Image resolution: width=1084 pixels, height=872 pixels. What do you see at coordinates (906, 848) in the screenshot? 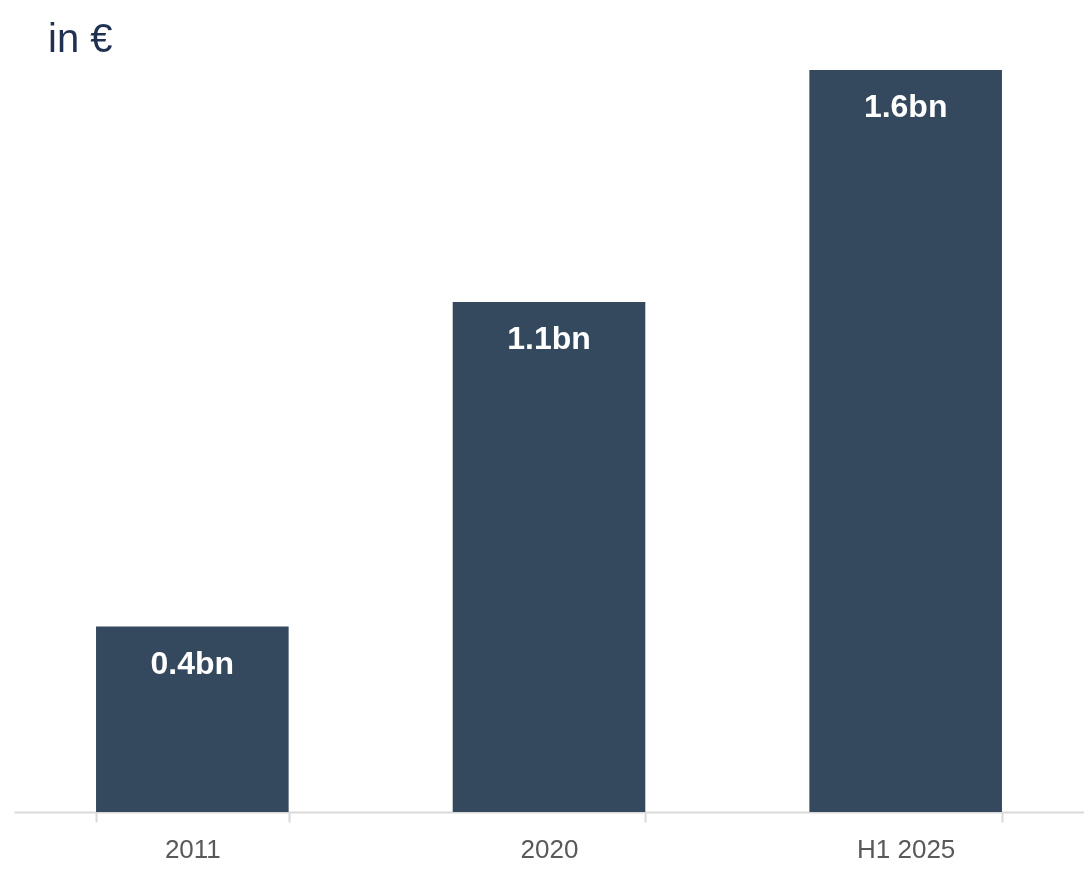
I see `x-tick-label: H1 2025` at bounding box center [906, 848].